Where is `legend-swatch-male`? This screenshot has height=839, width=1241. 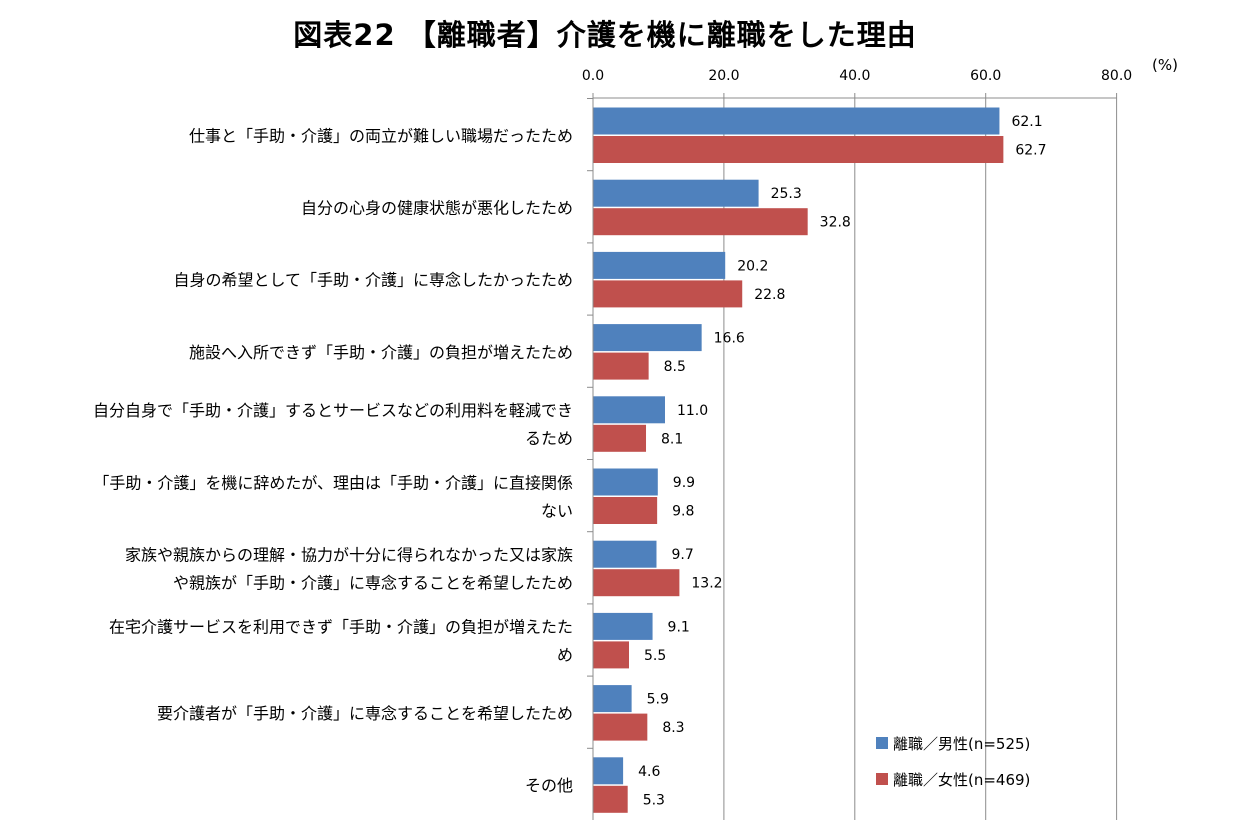 legend-swatch-male is located at coordinates (882, 743).